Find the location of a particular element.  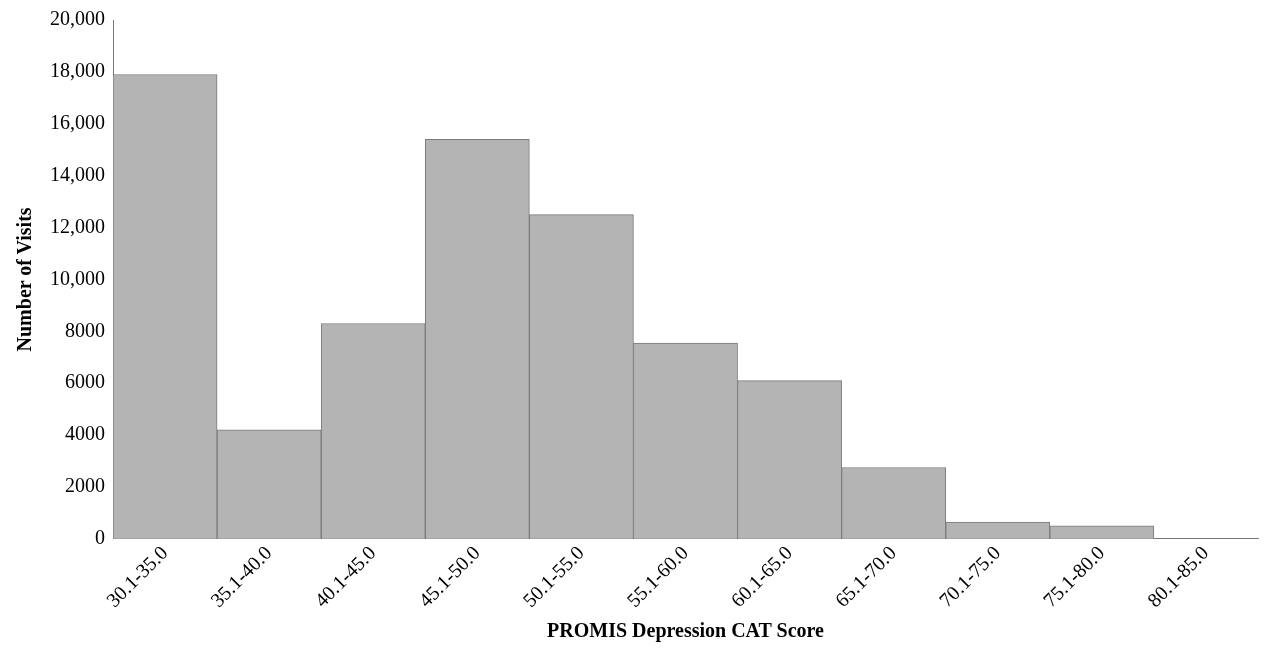

x-axis-title: PROMIS Depression CAT Score is located at coordinates (686, 631).